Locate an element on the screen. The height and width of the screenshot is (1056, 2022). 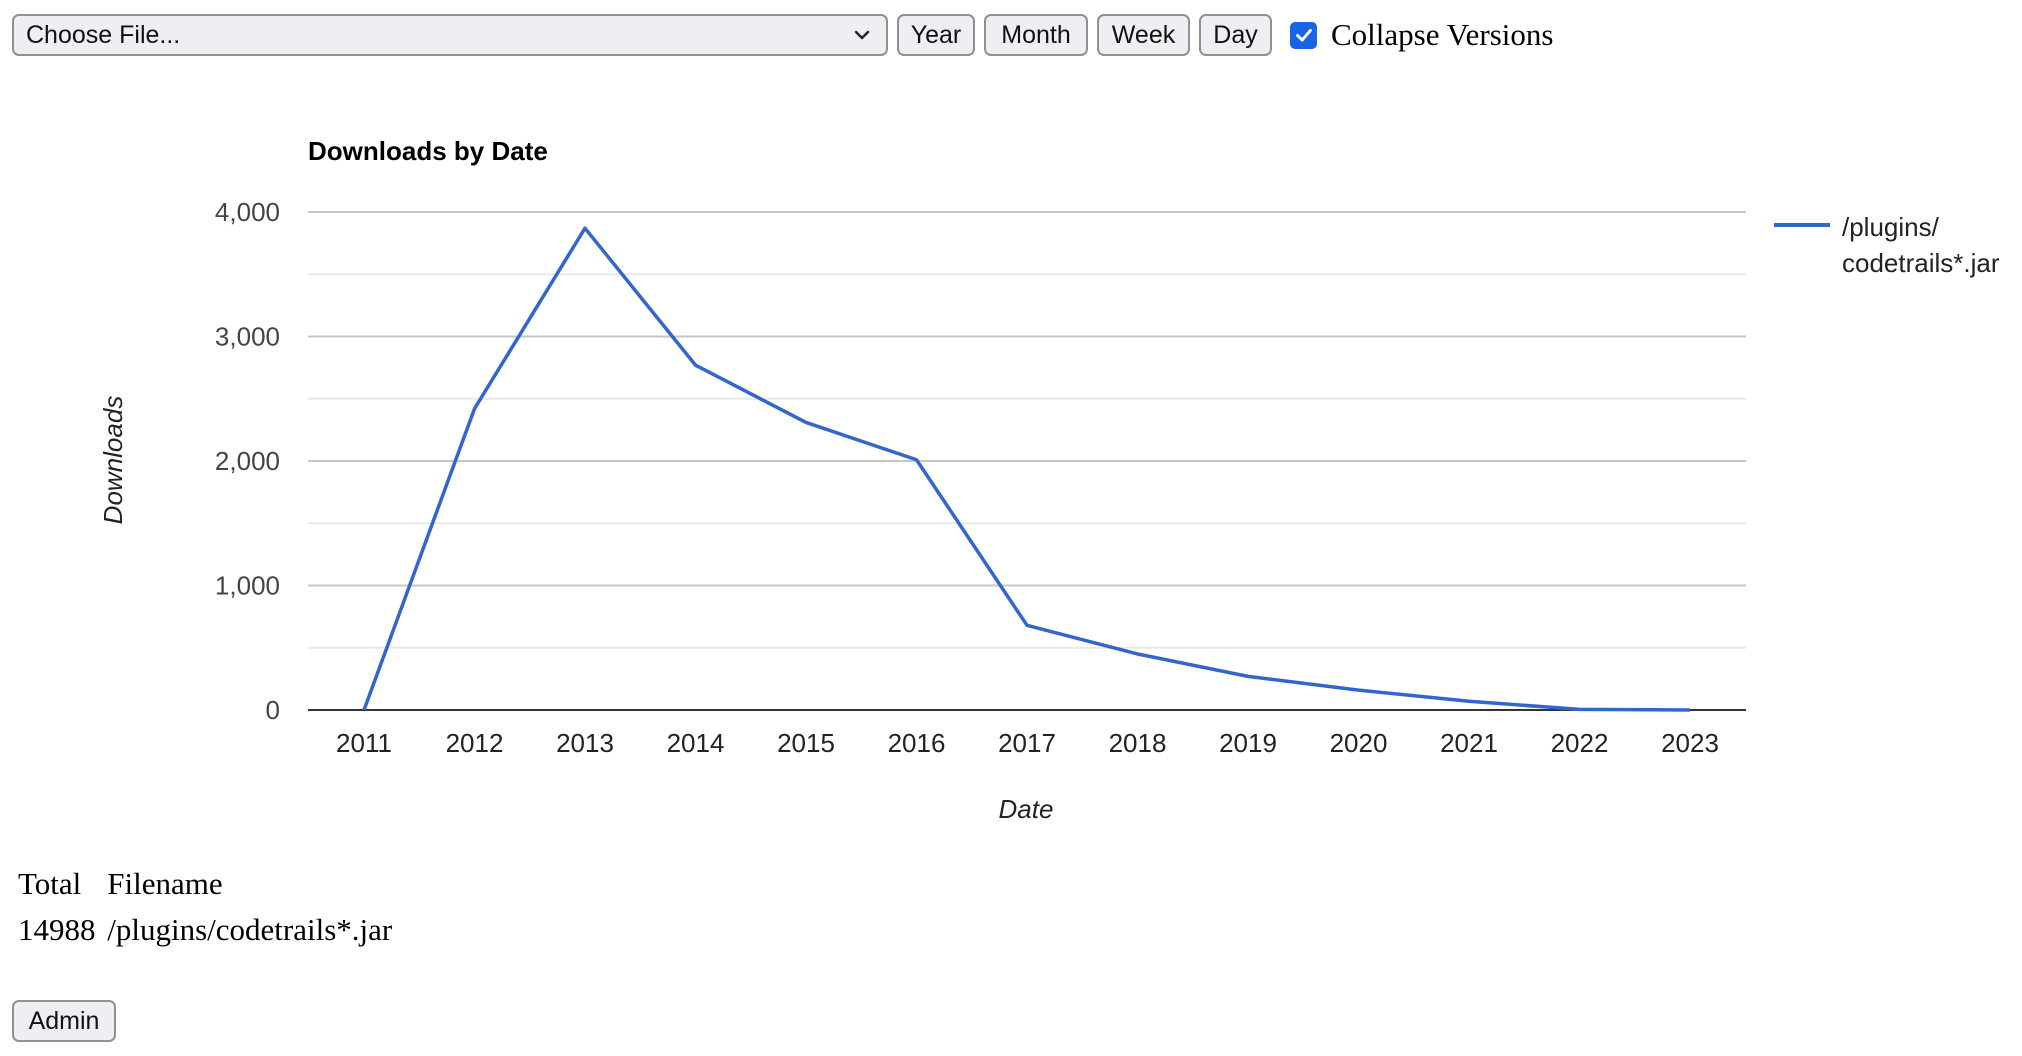
admin-button: Admin is located at coordinates (64, 1021).